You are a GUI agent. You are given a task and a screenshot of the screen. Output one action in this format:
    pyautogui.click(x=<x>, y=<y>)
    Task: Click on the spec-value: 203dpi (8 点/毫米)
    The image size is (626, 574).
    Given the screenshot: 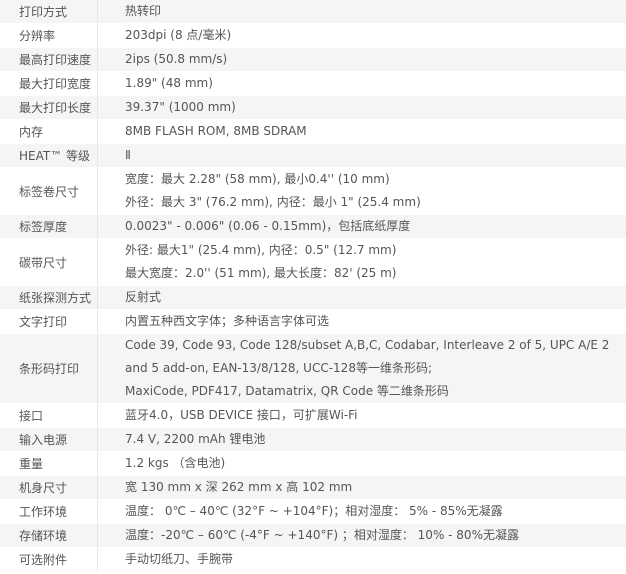 What is the action you would take?
    pyautogui.click(x=361, y=35)
    